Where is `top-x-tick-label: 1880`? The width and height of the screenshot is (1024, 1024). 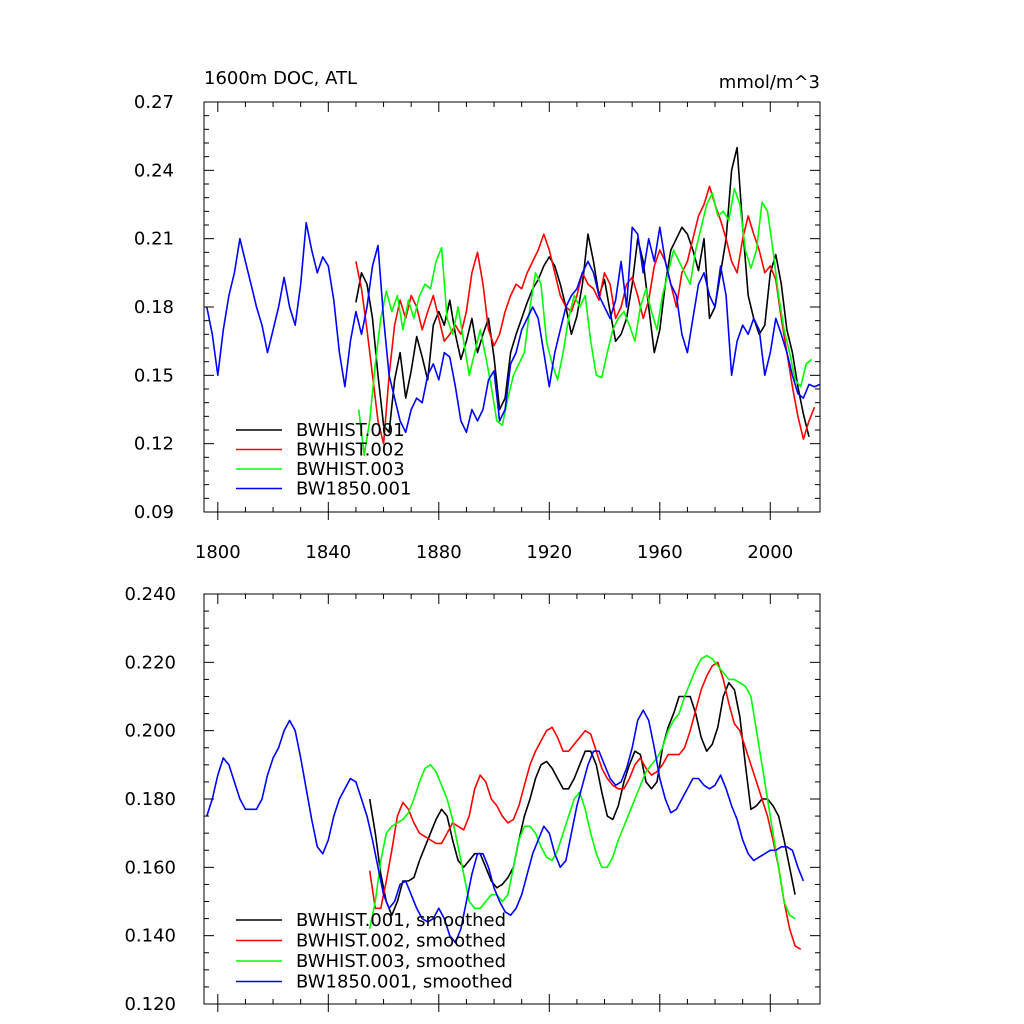 top-x-tick-label: 1880 is located at coordinates (439, 552).